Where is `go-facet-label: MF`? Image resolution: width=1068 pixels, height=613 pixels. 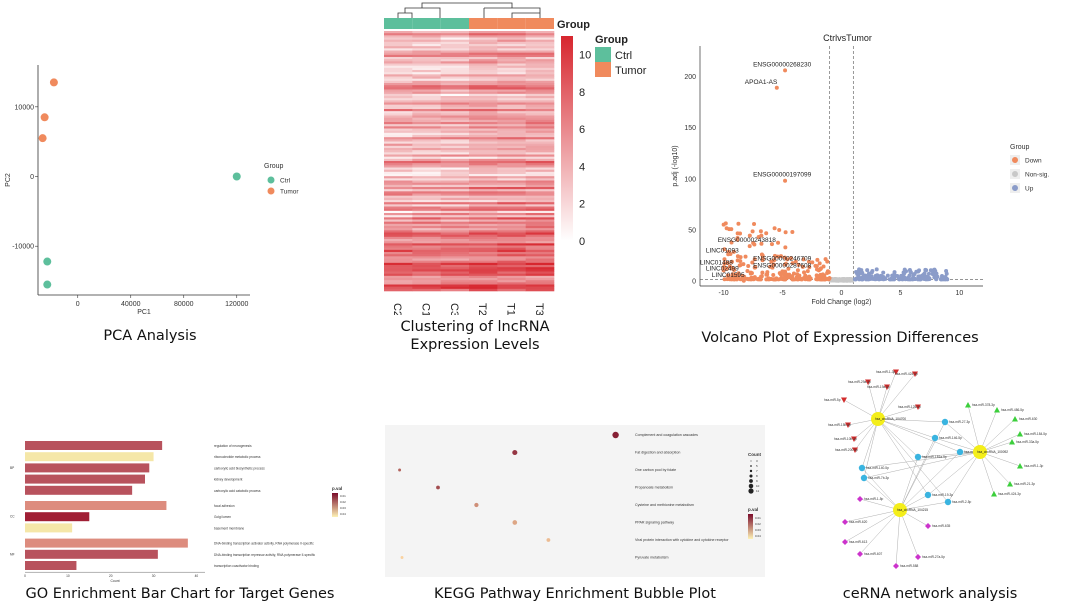 go-facet-label: MF is located at coordinates (12, 554).